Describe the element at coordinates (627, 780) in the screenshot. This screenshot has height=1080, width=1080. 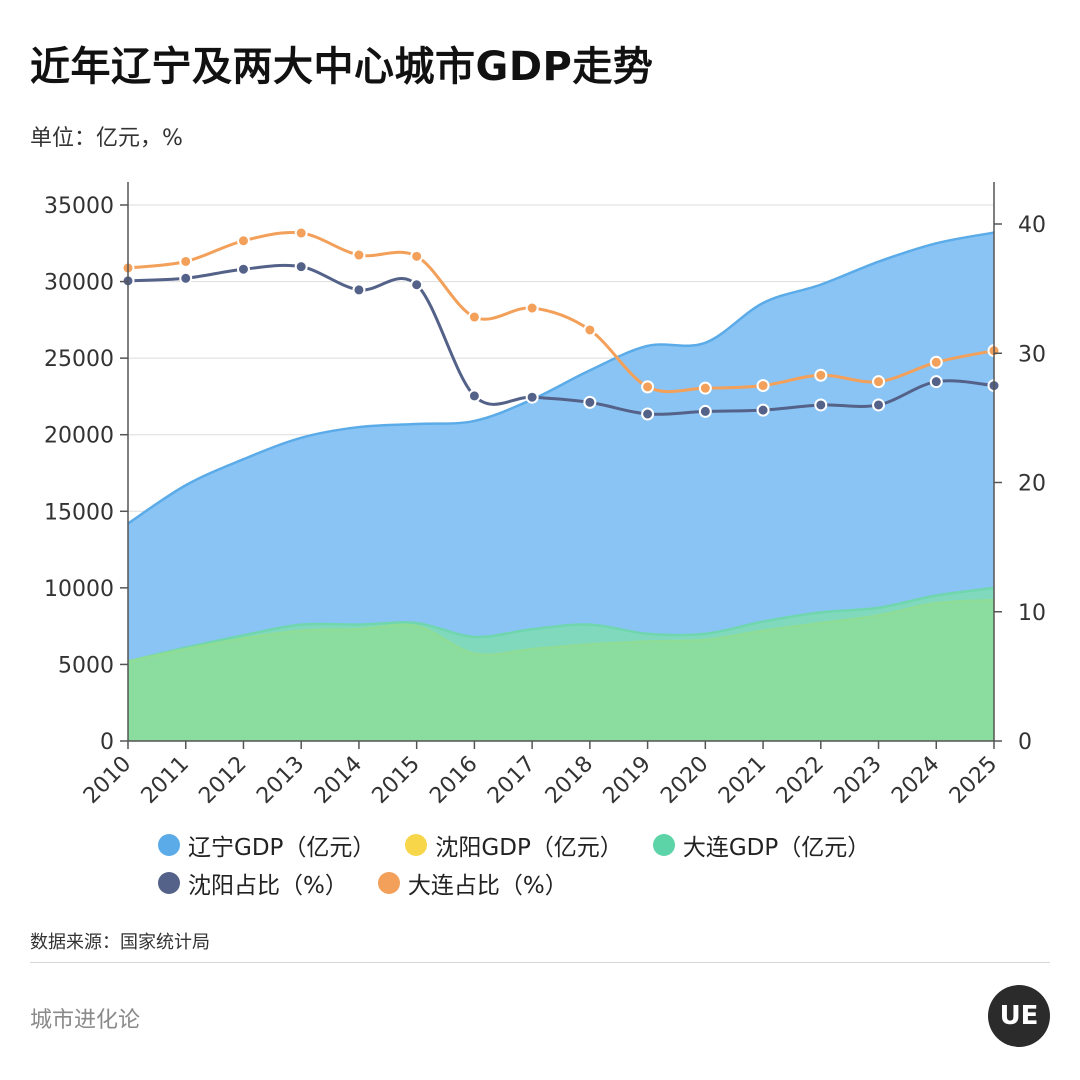
I see `x-tick-label: 2019` at that location.